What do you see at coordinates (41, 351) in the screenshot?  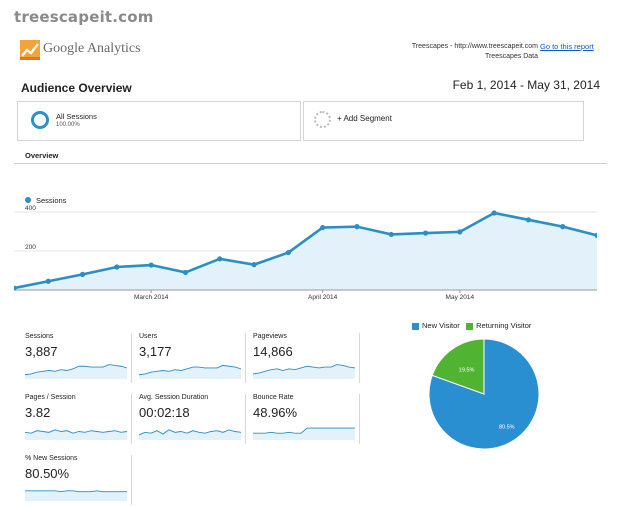 I see `metric-value: 3,887` at bounding box center [41, 351].